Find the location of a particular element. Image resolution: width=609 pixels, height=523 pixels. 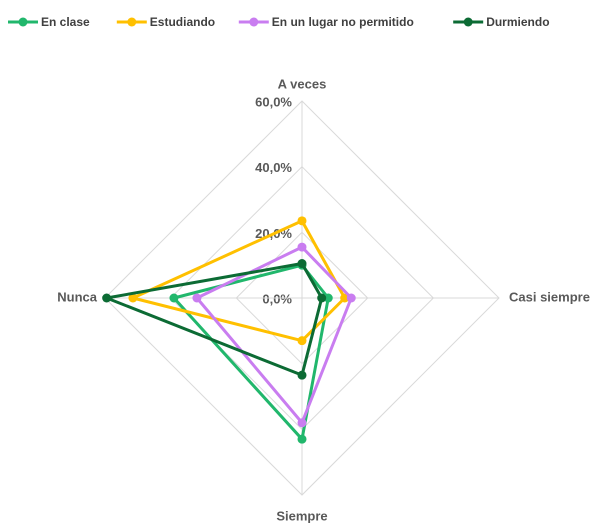

r-tick-label: 40,0% is located at coordinates (273, 167).